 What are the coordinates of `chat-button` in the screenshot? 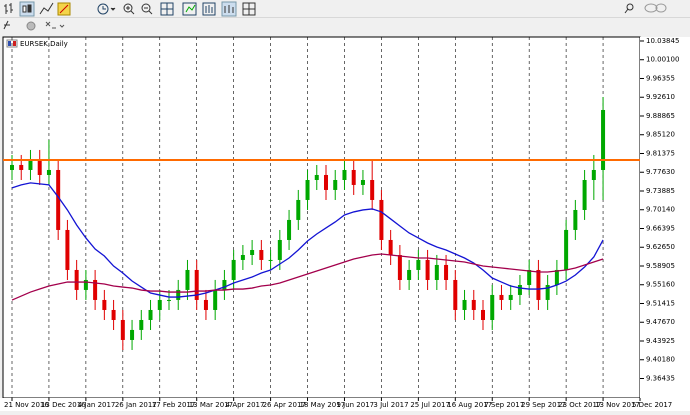 It's located at (655, 8).